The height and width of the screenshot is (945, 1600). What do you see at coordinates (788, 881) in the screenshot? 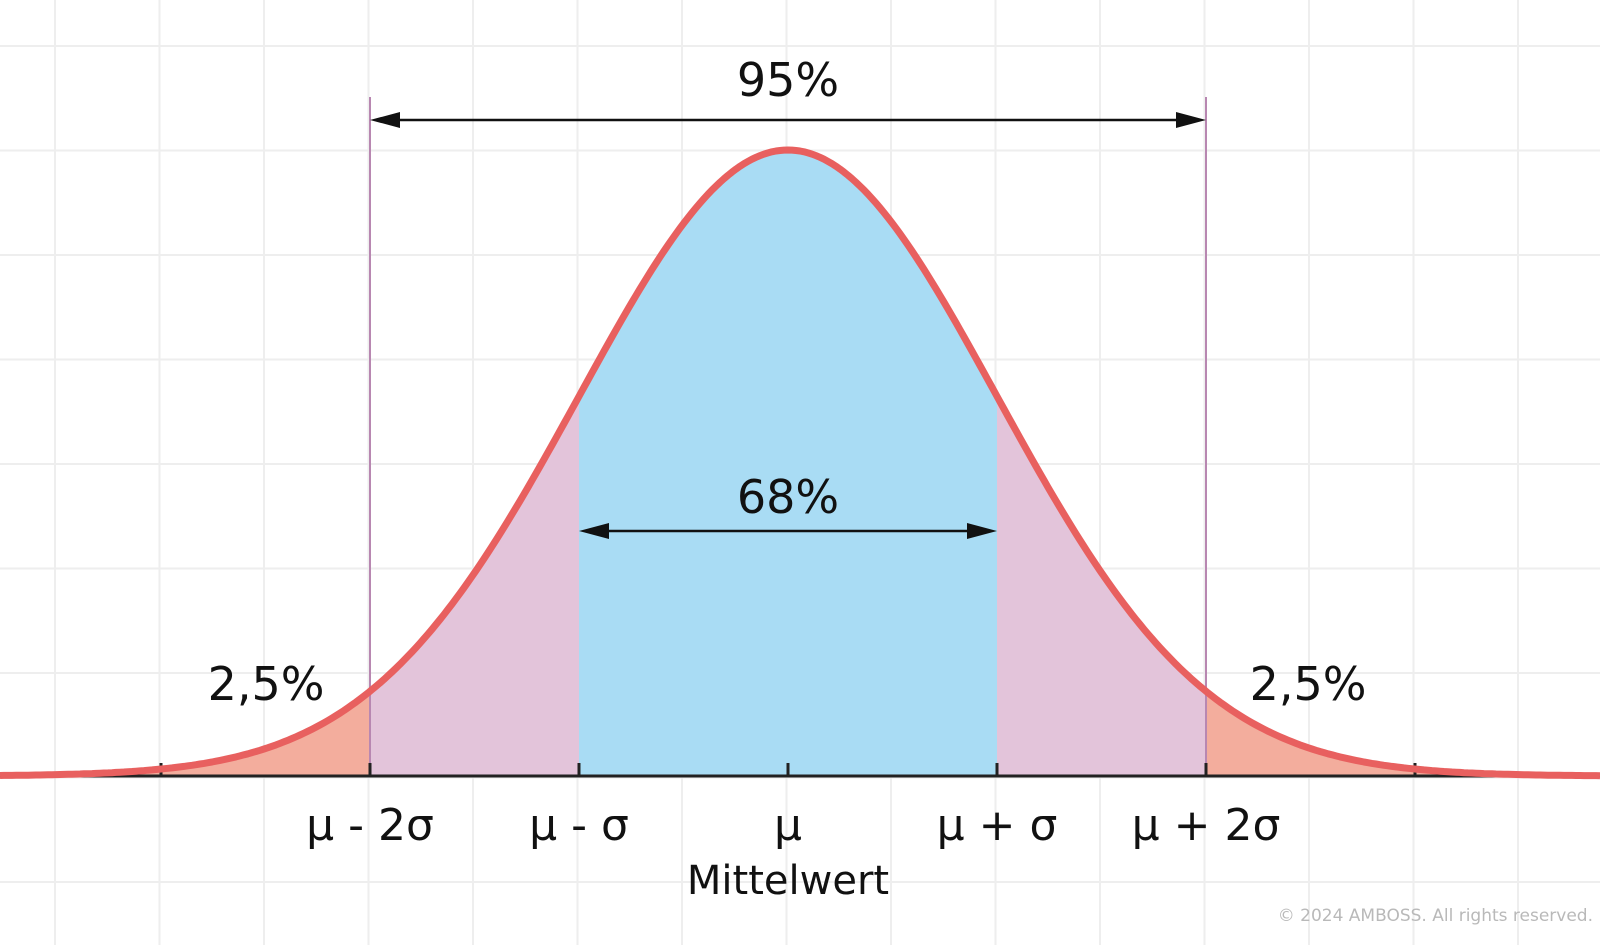
I see `mean-caption: Mittelwert` at bounding box center [788, 881].